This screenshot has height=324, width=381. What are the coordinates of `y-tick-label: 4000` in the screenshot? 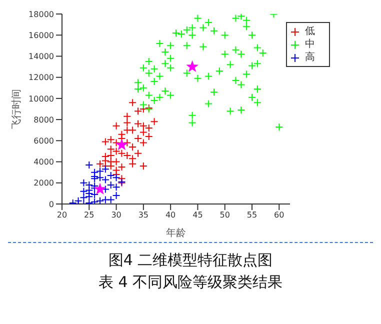 It's located at (44, 162).